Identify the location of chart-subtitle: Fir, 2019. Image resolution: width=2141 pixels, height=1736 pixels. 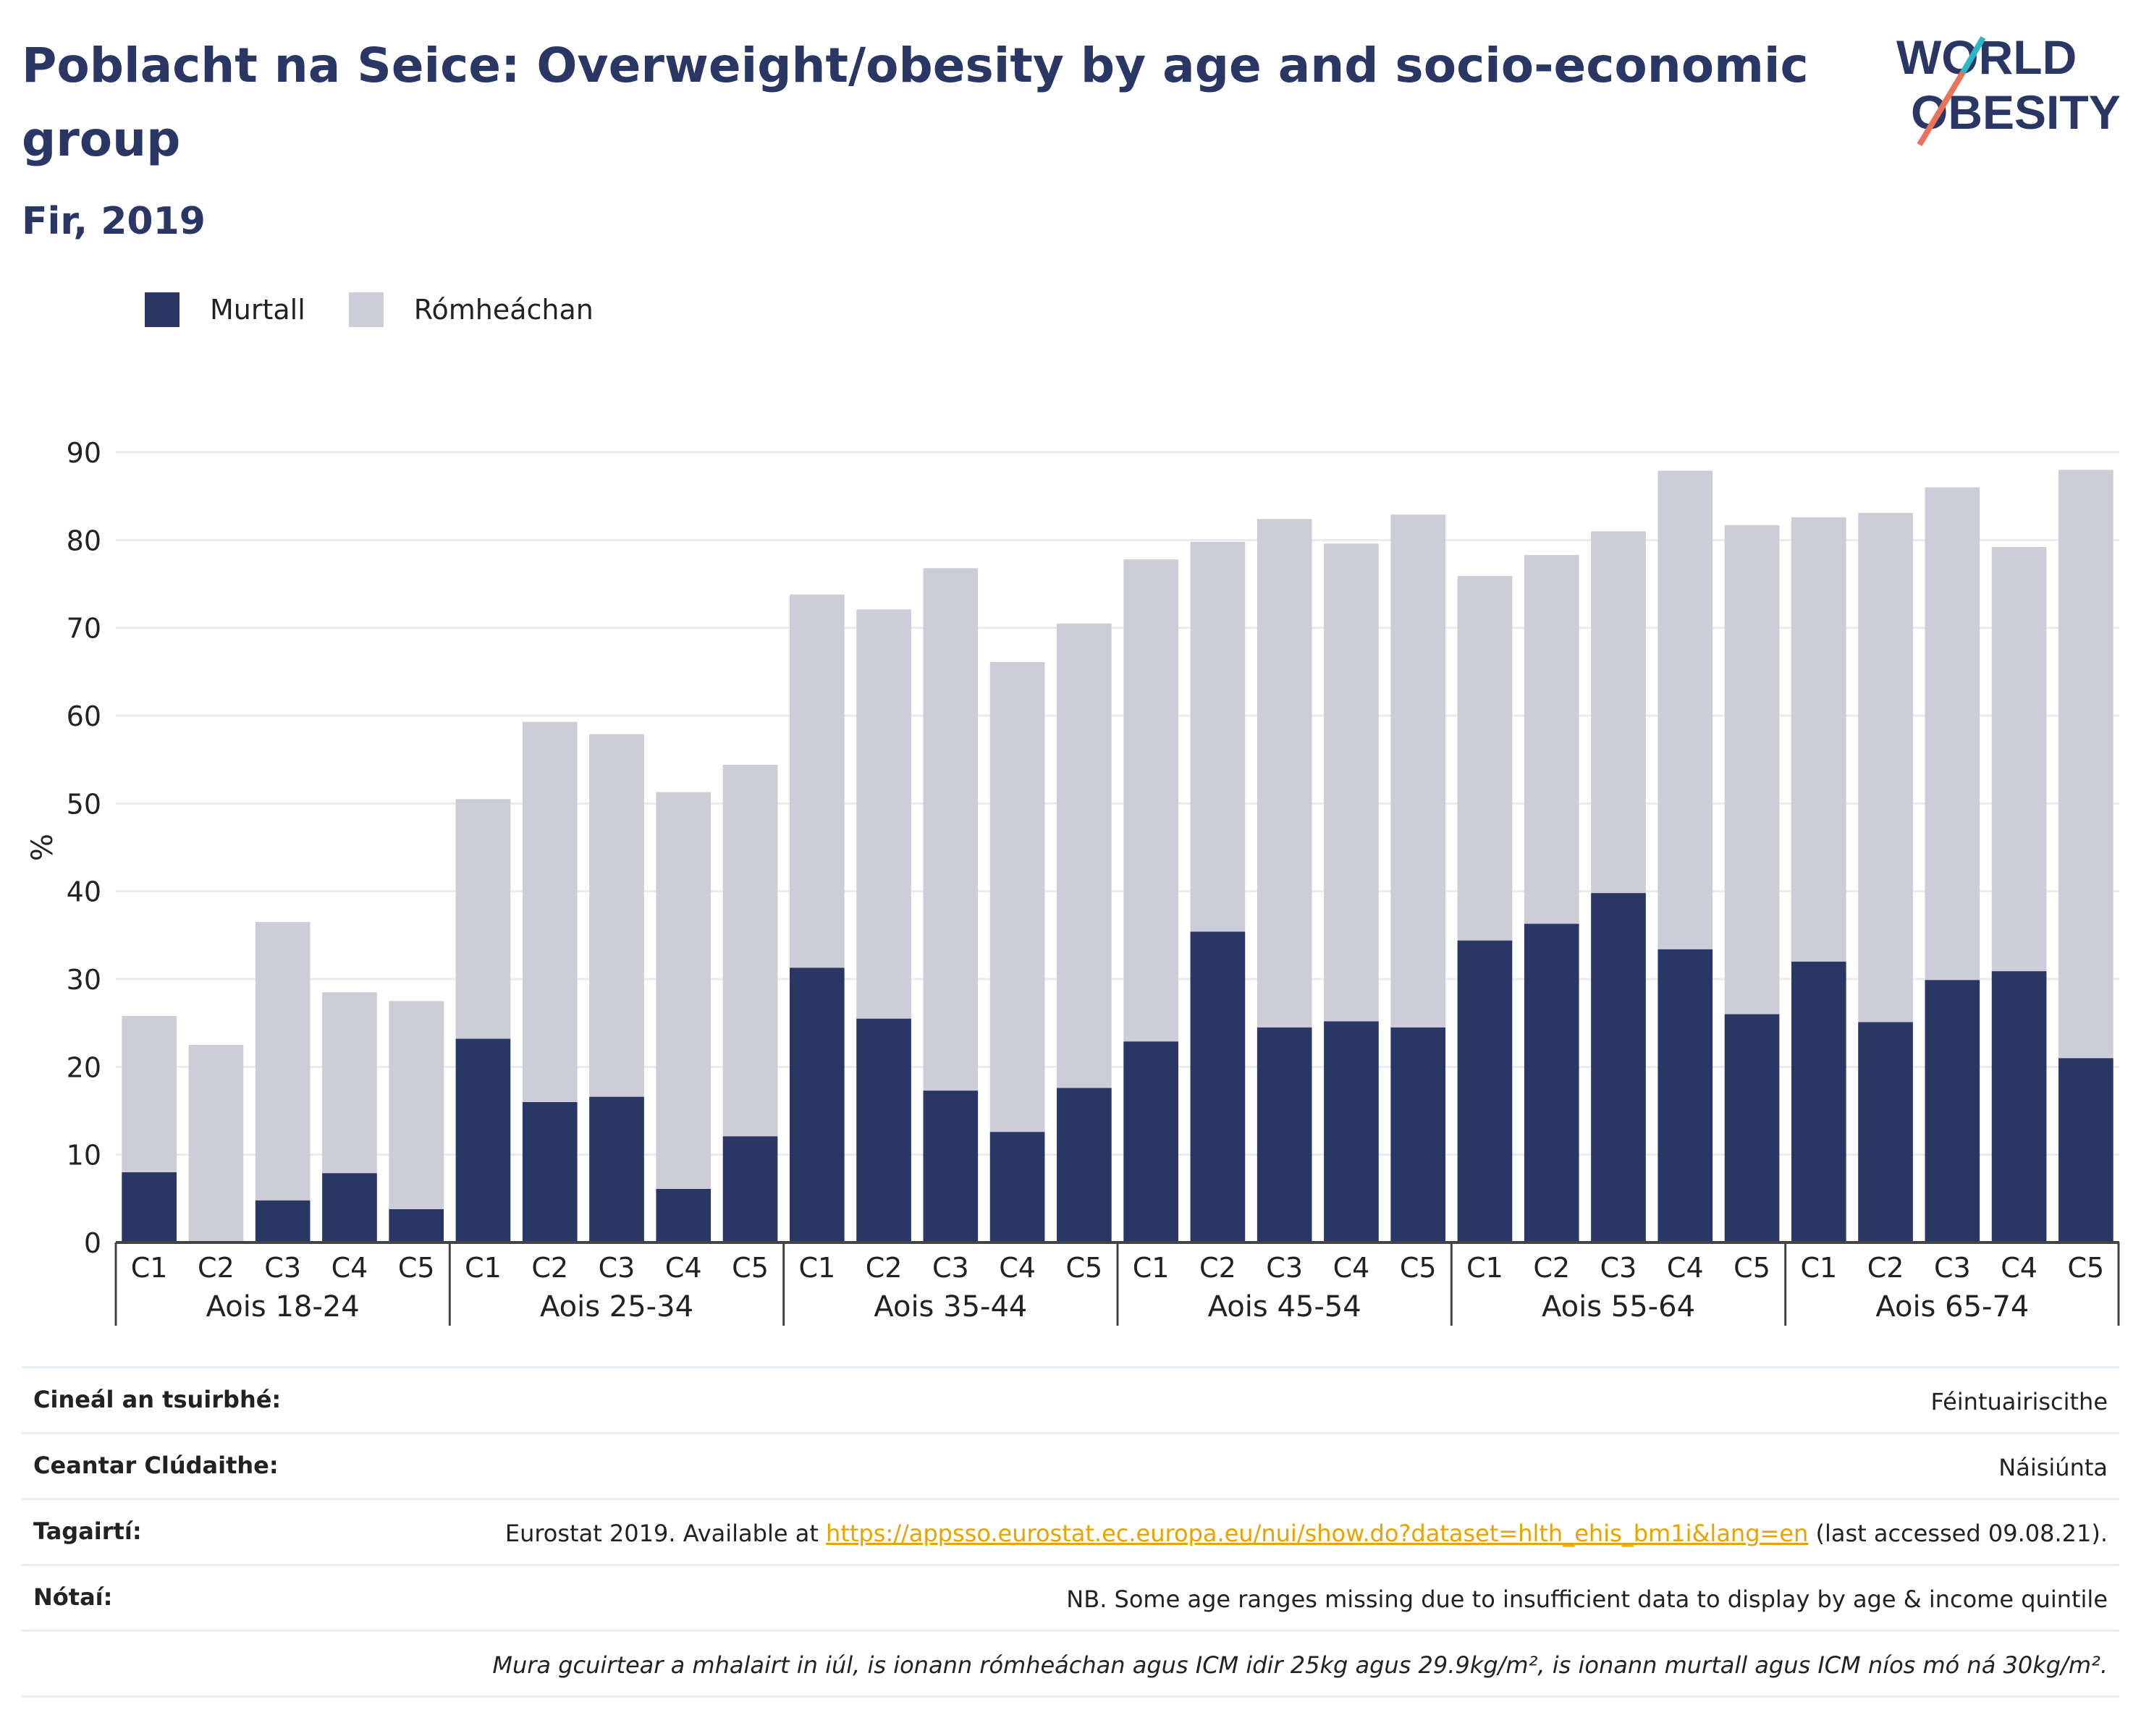
(114, 221).